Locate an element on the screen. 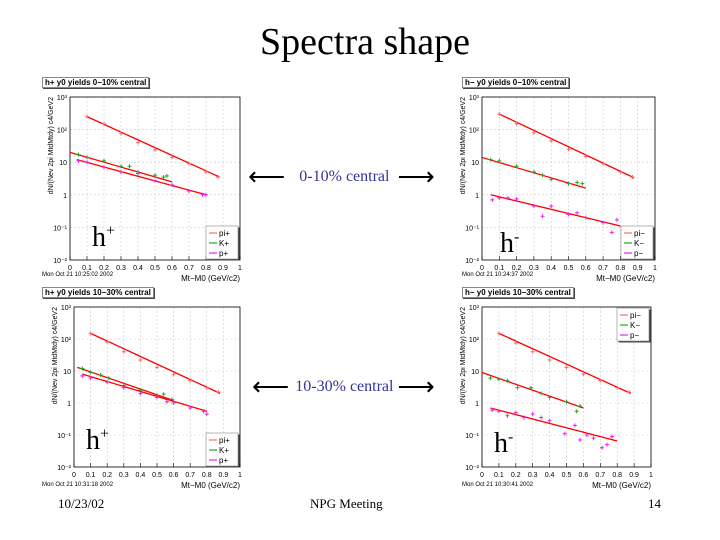 The height and width of the screenshot is (540, 720). y-tick-label: 1 is located at coordinates (477, 404).